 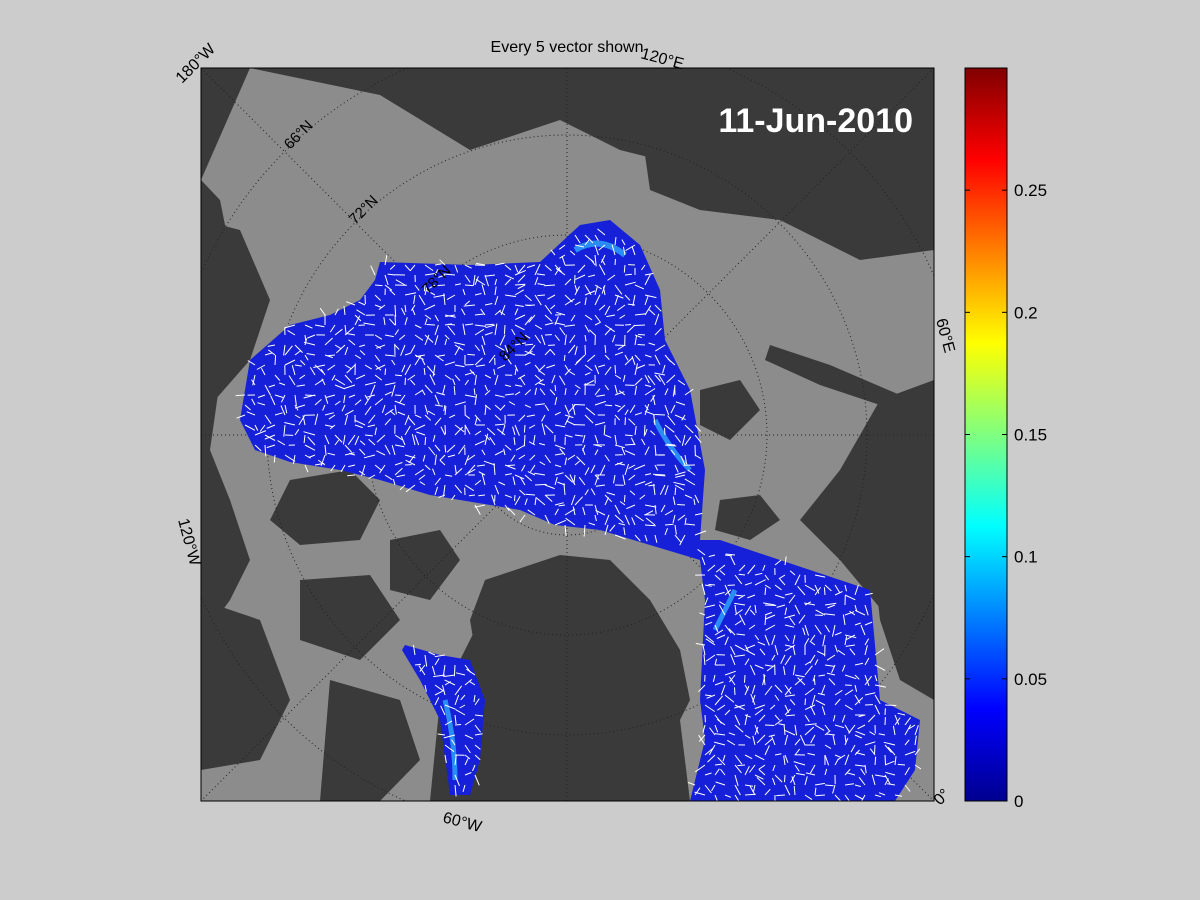 I want to click on alaska-landmass, so click(x=235, y=310).